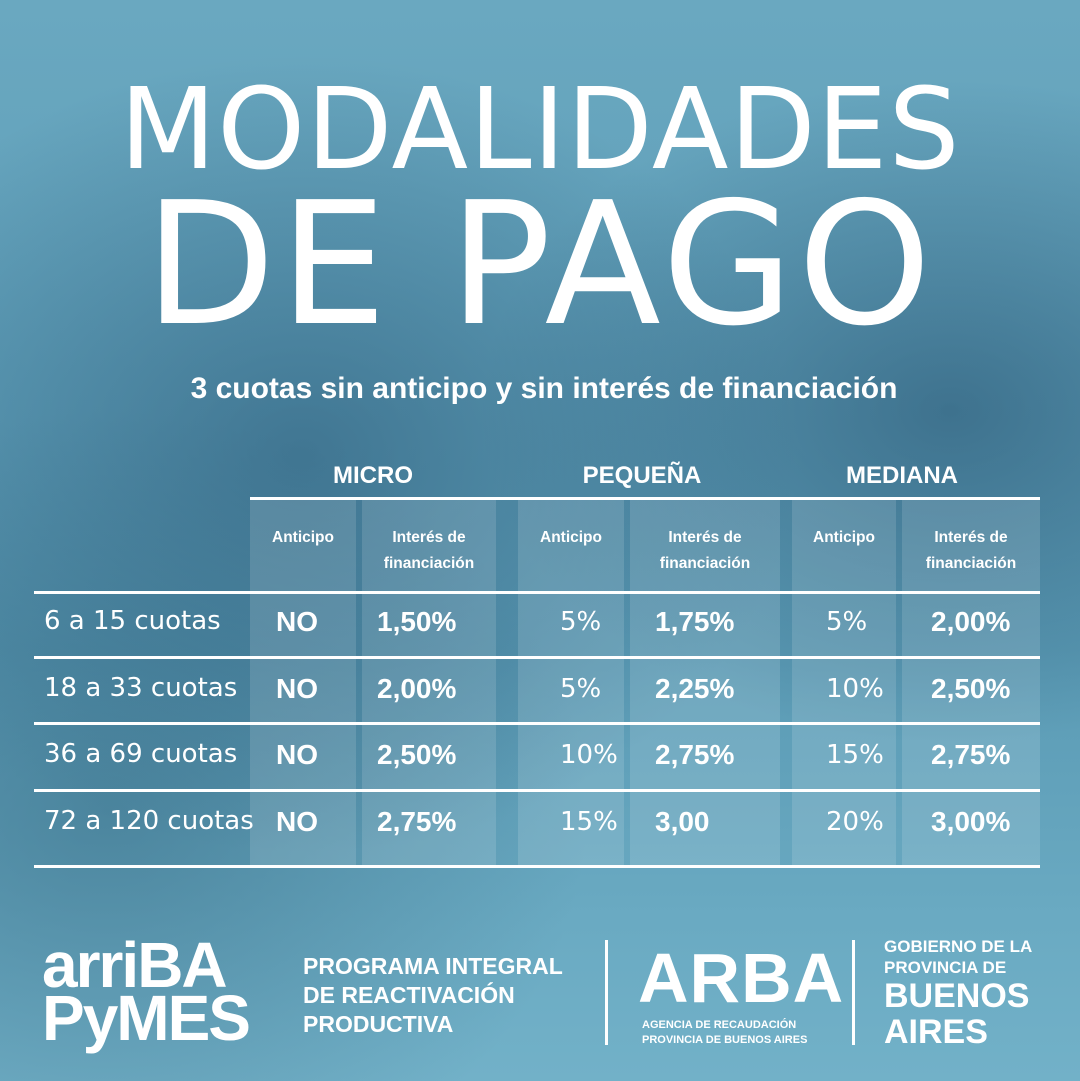 This screenshot has width=1080, height=1081. Describe the element at coordinates (373, 475) in the screenshot. I see `category-micro: MICRO` at that location.